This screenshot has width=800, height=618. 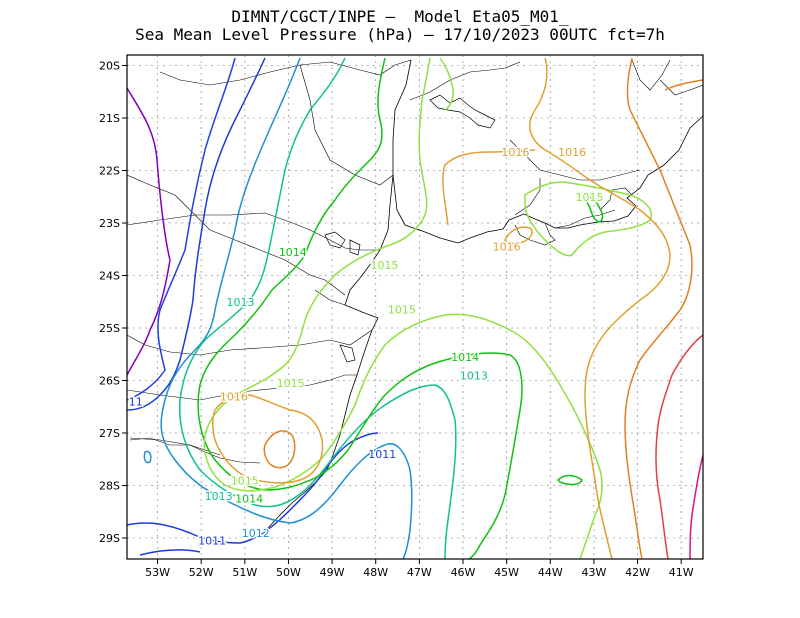 I want to click on lon-tick-label: 43W, so click(x=593, y=572).